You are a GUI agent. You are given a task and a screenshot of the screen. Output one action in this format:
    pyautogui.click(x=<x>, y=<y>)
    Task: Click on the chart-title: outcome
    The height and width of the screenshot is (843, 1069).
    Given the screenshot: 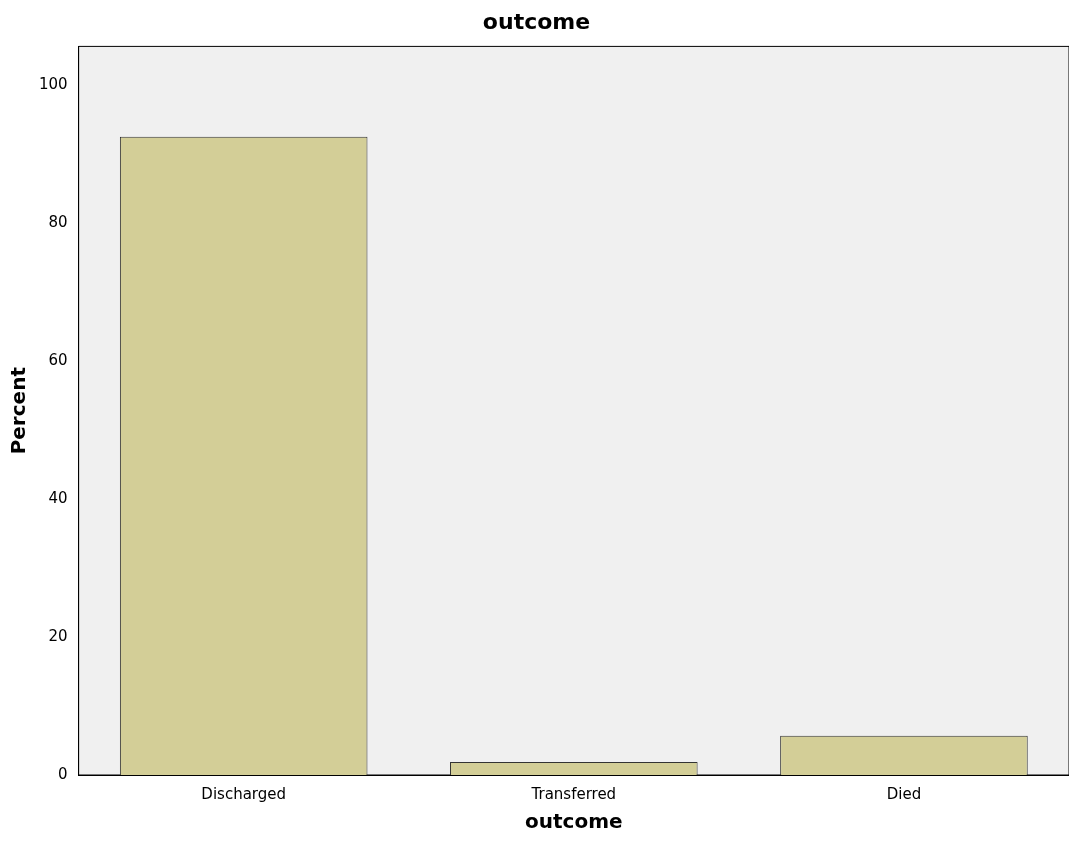 What is the action you would take?
    pyautogui.click(x=536, y=21)
    